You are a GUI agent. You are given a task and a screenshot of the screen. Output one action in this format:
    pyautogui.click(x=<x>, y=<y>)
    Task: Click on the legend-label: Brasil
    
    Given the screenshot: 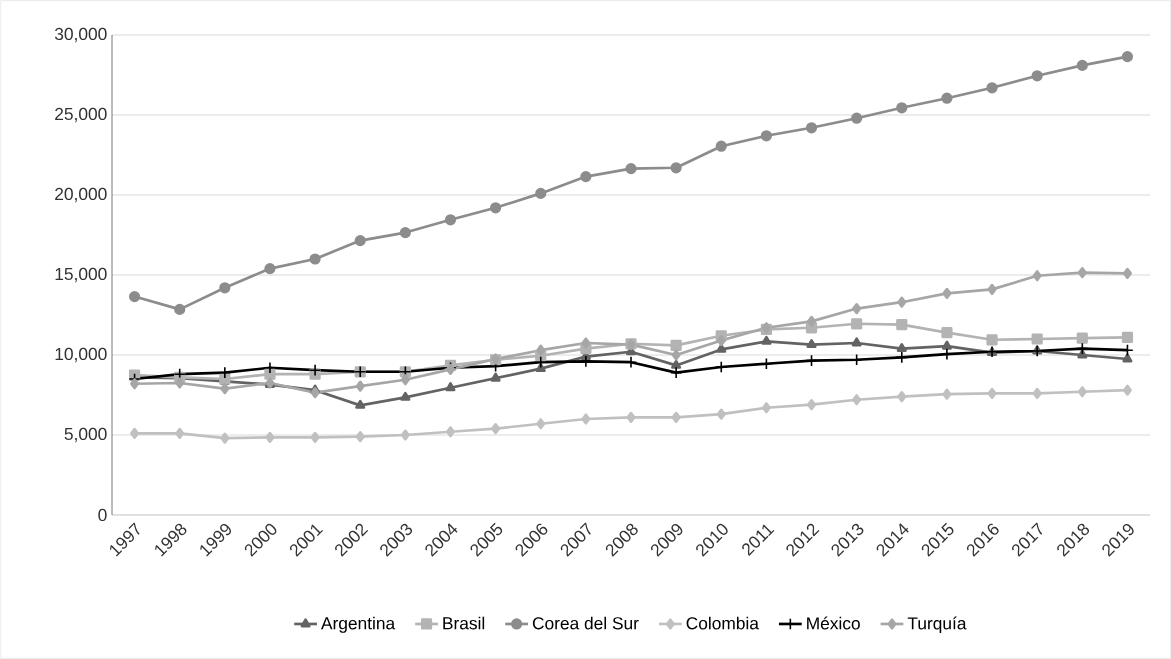 What is the action you would take?
    pyautogui.click(x=464, y=623)
    